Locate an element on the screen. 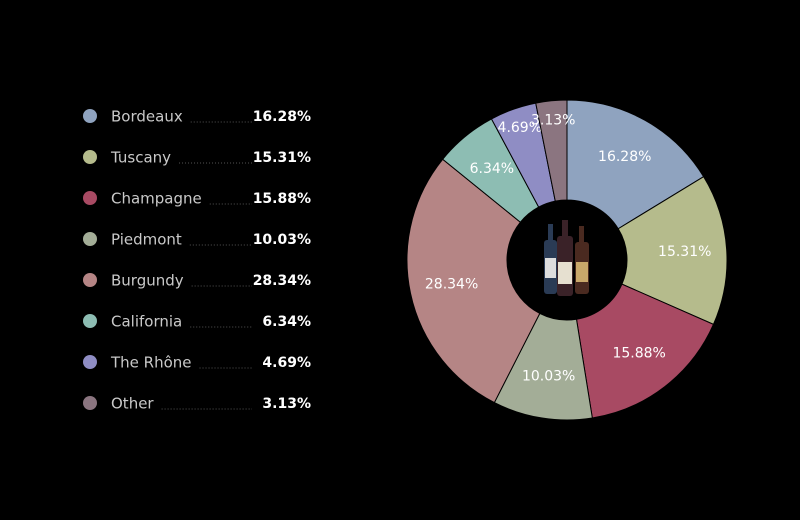 The image size is (800, 520). slice-label: 6.34% is located at coordinates (492, 169).